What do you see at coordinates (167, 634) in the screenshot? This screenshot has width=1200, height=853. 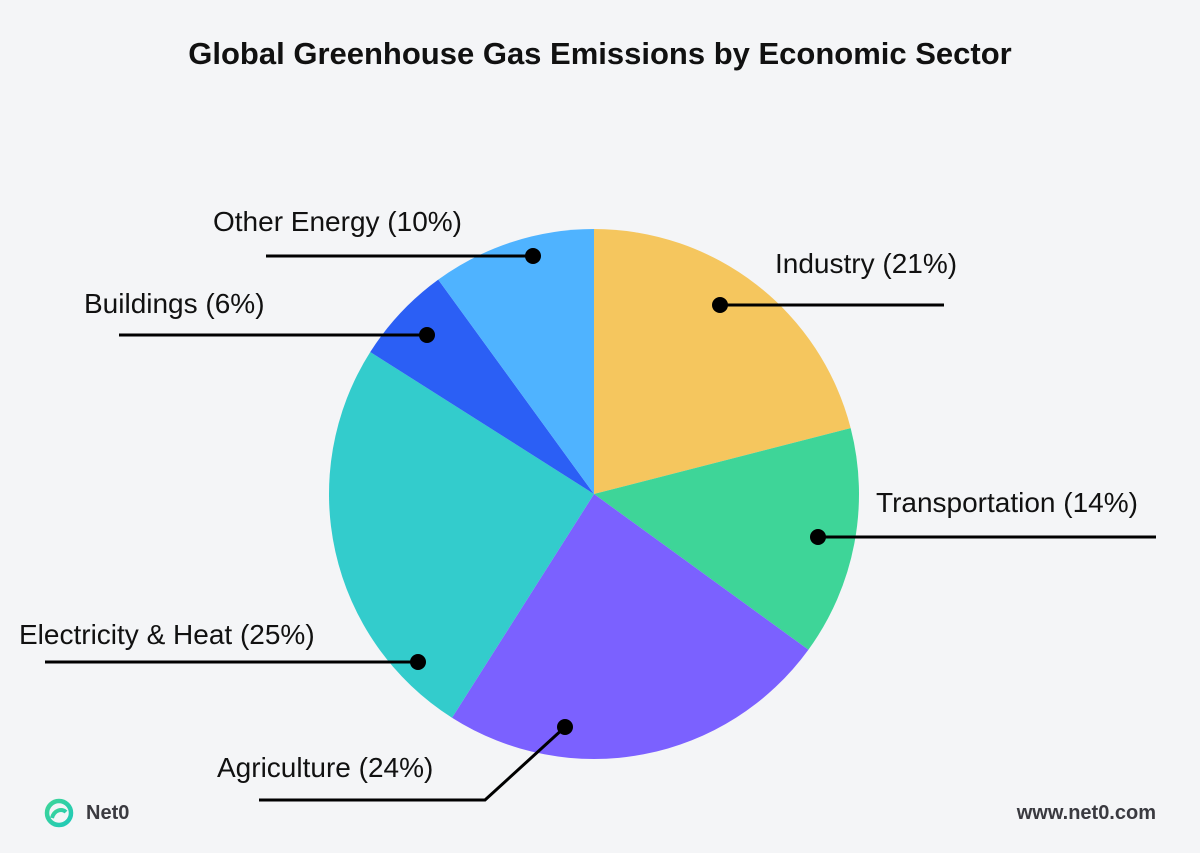 I see `slice-label: Electricity & Heat (25%)` at bounding box center [167, 634].